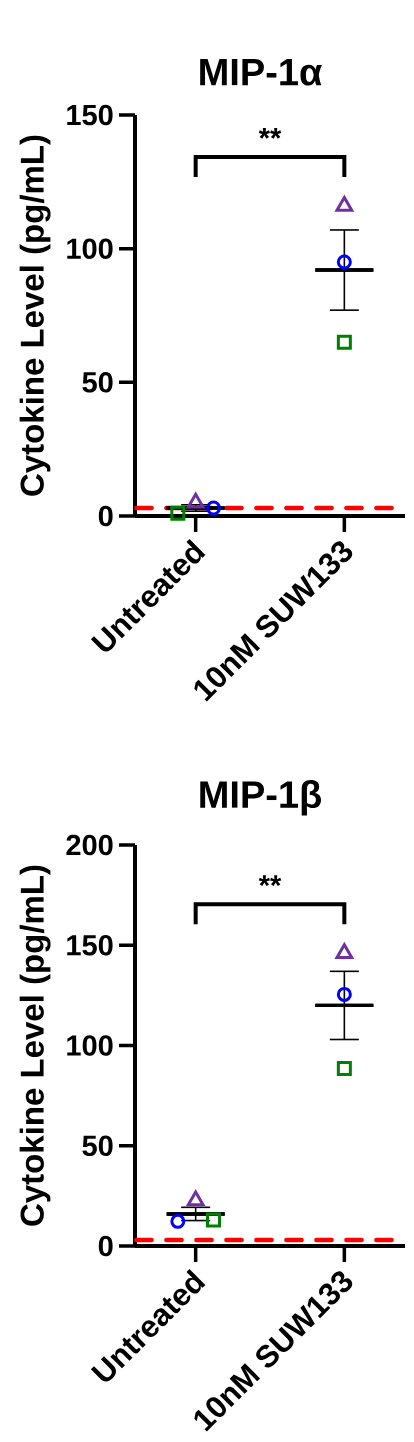 This screenshot has width=414, height=1442. What do you see at coordinates (260, 798) in the screenshot?
I see `chart-title: MIP-1β` at bounding box center [260, 798].